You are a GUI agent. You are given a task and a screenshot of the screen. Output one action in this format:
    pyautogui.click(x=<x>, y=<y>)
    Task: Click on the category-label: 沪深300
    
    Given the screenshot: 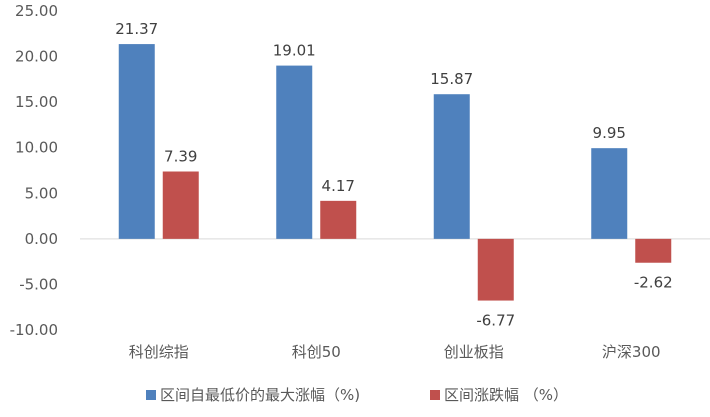 What is the action you would take?
    pyautogui.click(x=631, y=352)
    